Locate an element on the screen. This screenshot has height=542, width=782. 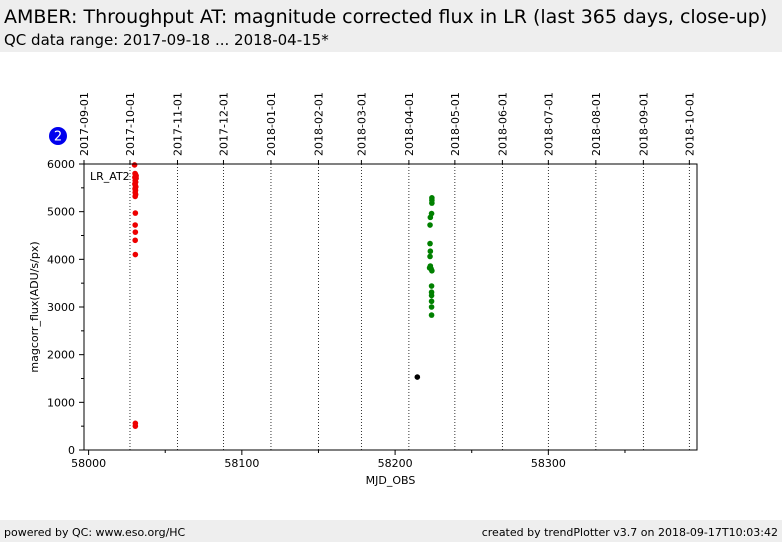
date-tick-label: 2018-08-01 is located at coordinates (596, 124).